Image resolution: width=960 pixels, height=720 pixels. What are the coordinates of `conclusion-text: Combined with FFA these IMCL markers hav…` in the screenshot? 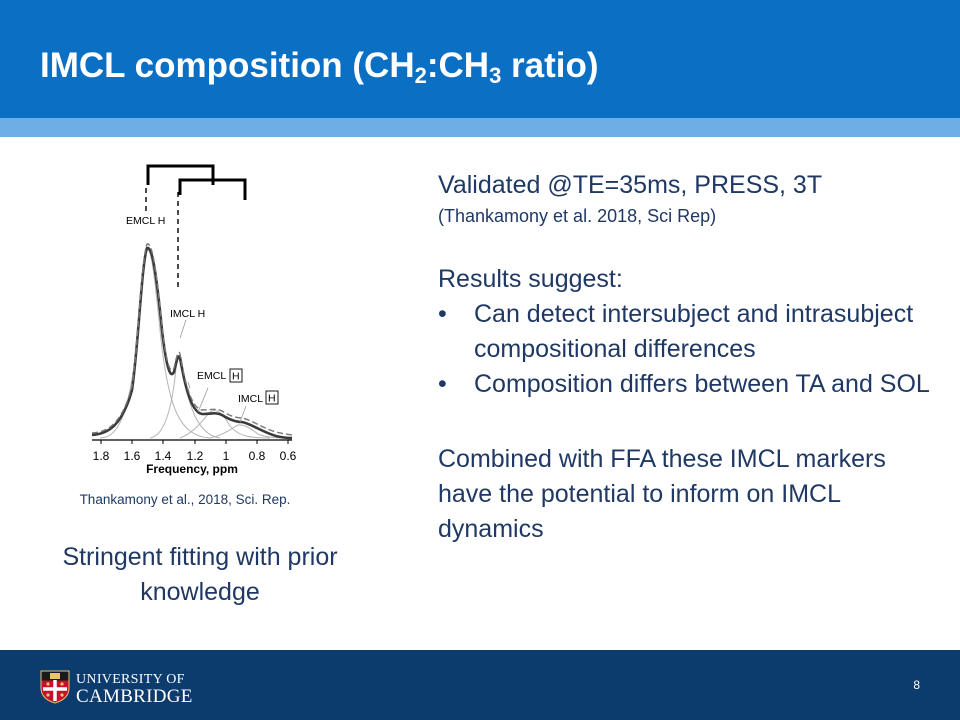 It's located at (662, 494).